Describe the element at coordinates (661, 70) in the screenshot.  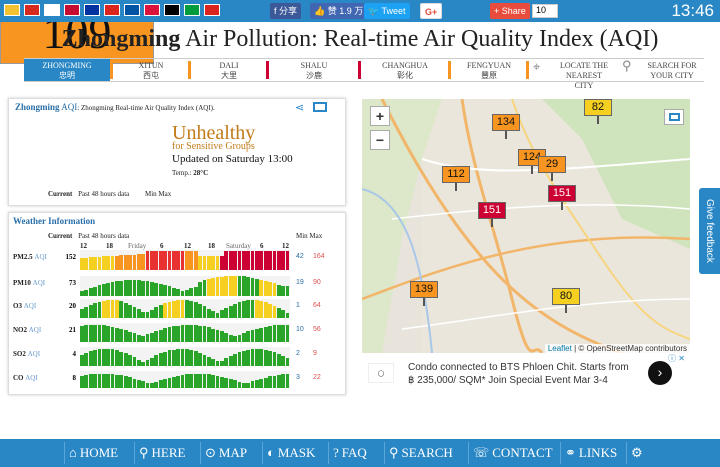
I see `search-city-button: ⚲ Search for your city` at that location.